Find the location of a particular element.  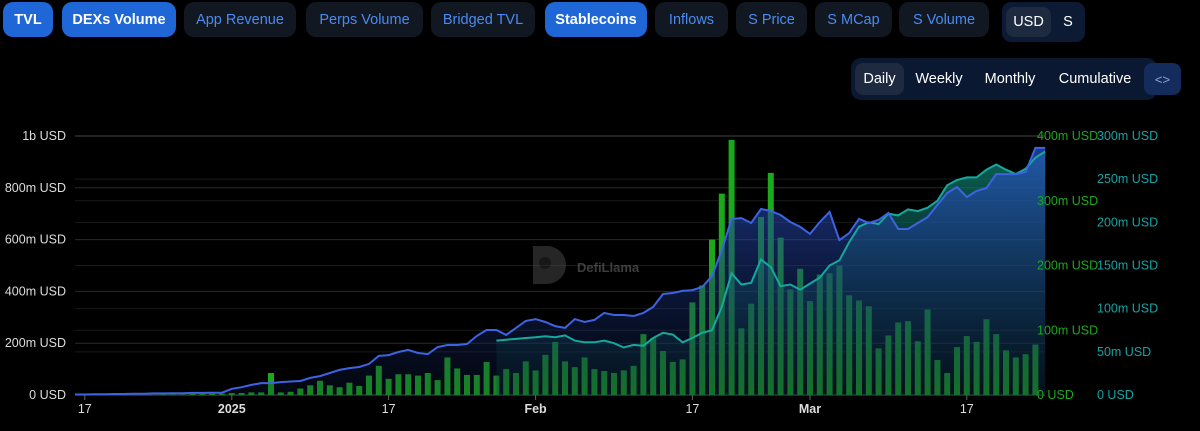

dex-volume-axis-label: 200m USD is located at coordinates (1067, 266).